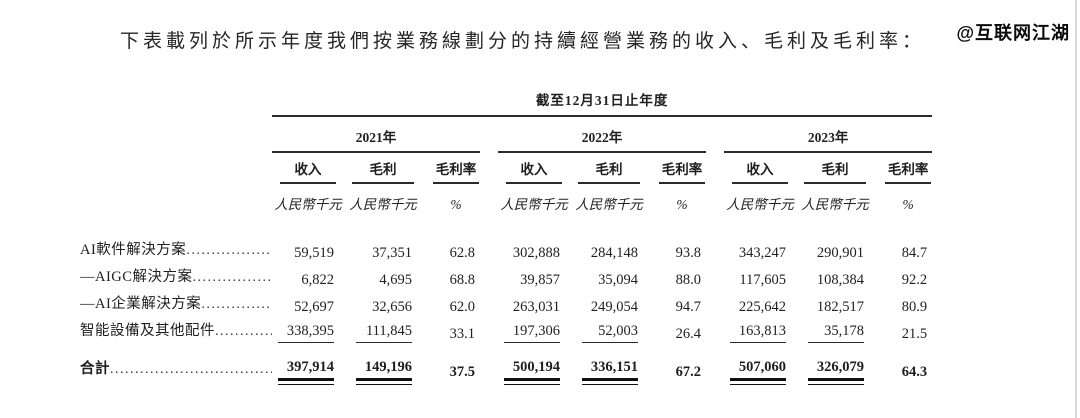  What do you see at coordinates (835, 364) in the screenshot?
I see `total-value-cell: 326,079` at bounding box center [835, 364].